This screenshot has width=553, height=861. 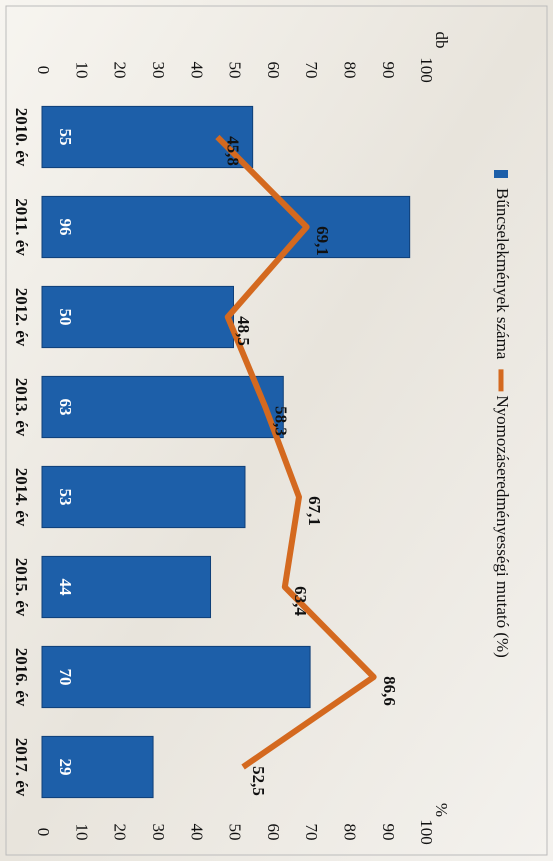 What do you see at coordinates (158, 832) in the screenshot?
I see `y2-tick-label: 30` at bounding box center [158, 832].